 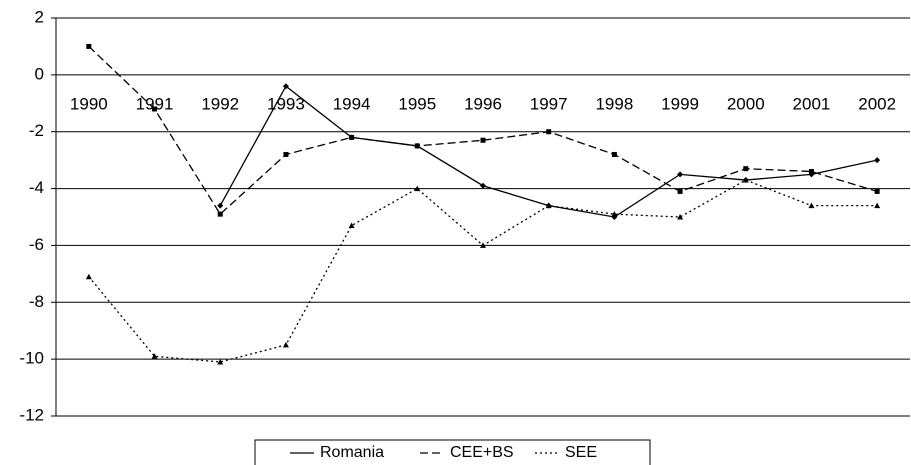 I want to click on x-tick-label: 1998, so click(x=614, y=103).